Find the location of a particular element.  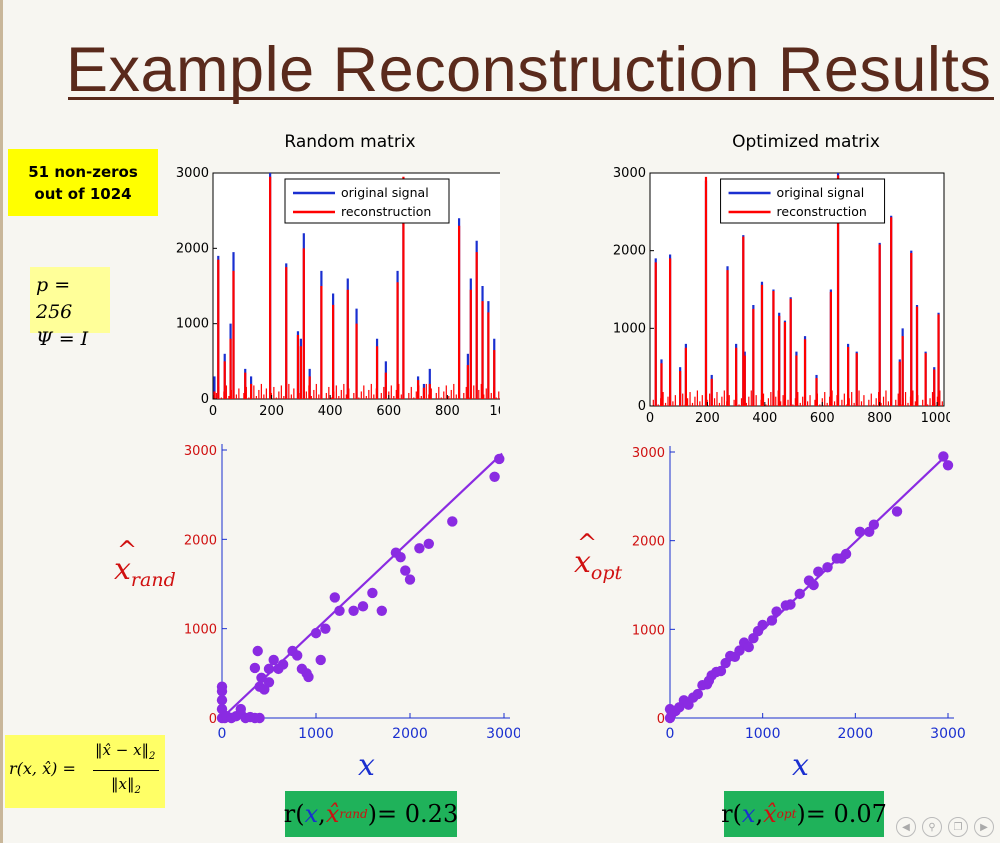

slide-nav: ◀ ⚲ ❐ ▶ is located at coordinates (945, 827).